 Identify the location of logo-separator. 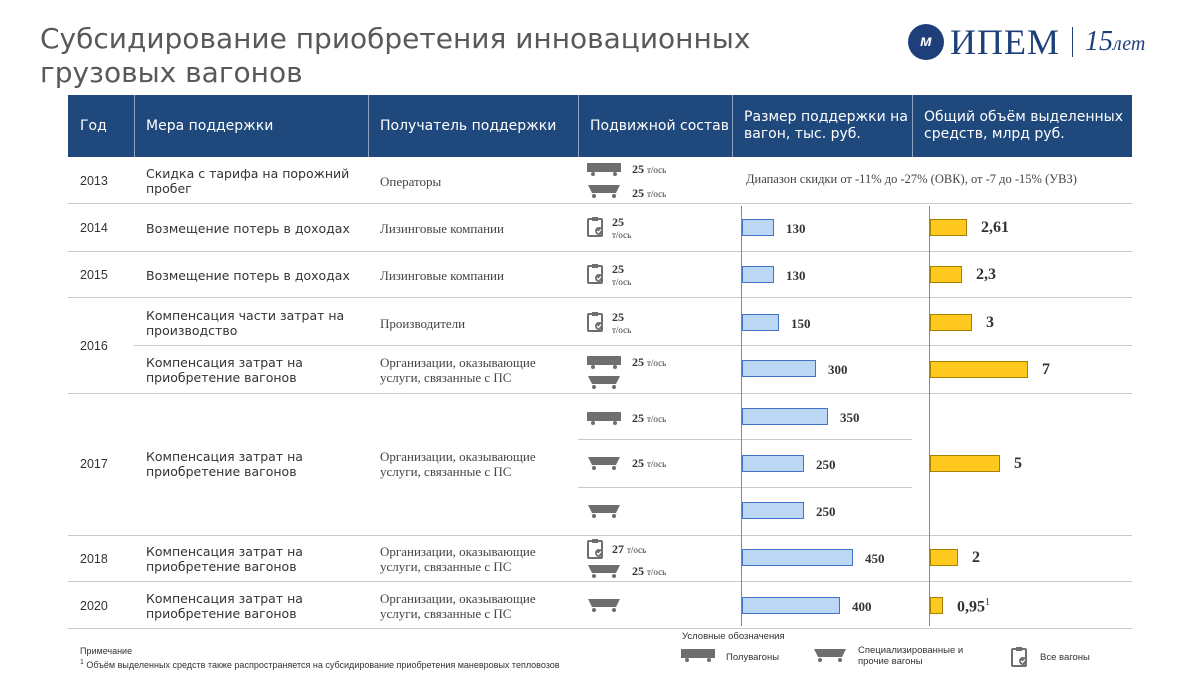
(1072, 42).